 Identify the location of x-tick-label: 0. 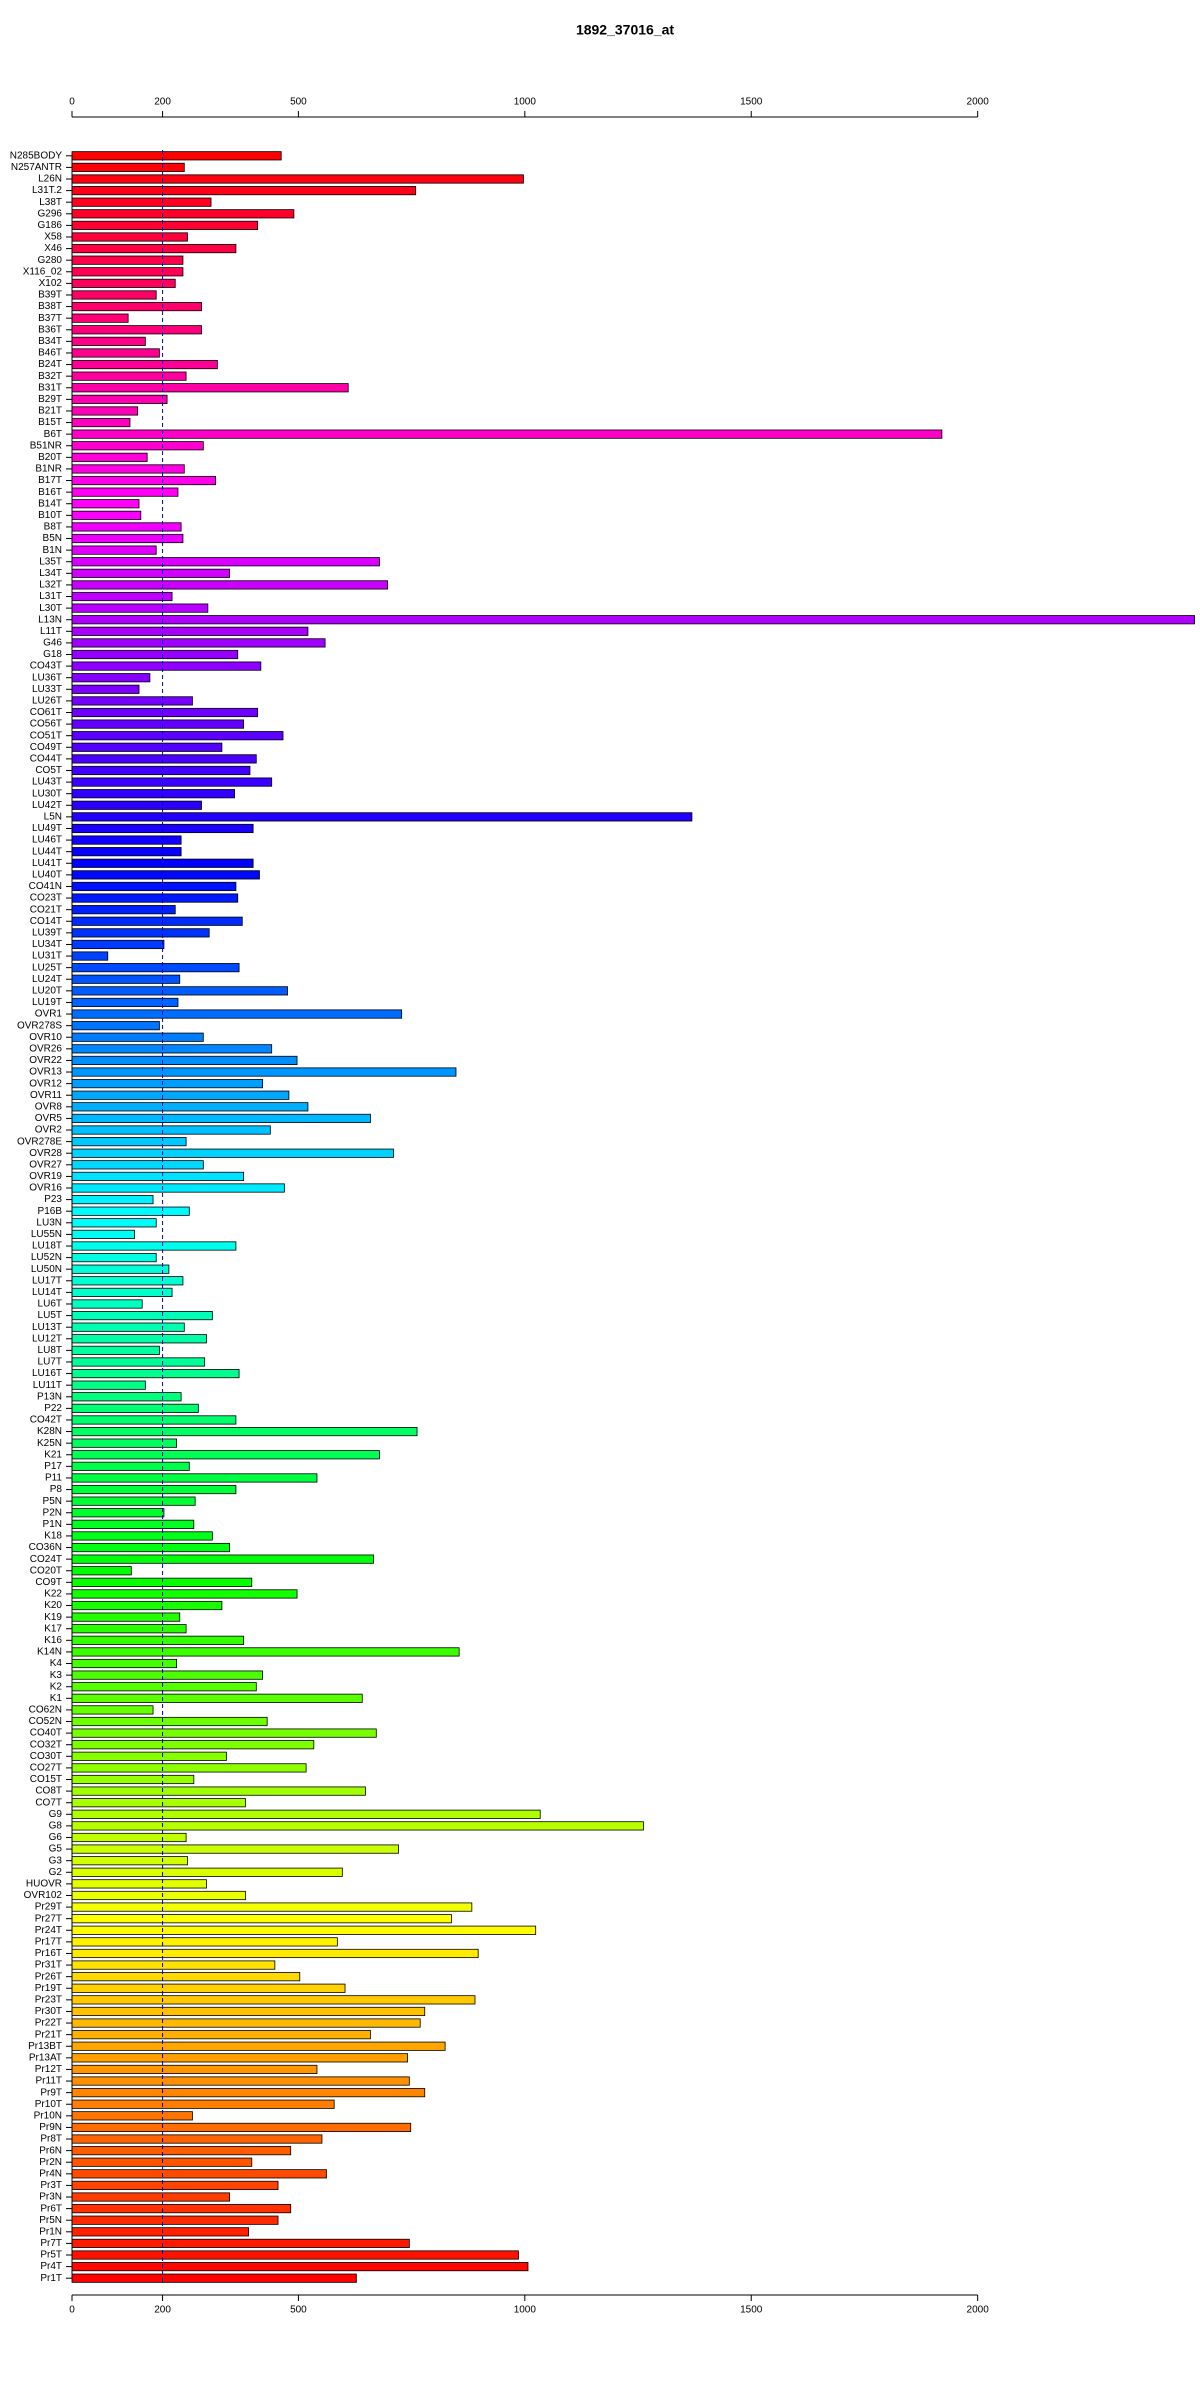
(72, 102).